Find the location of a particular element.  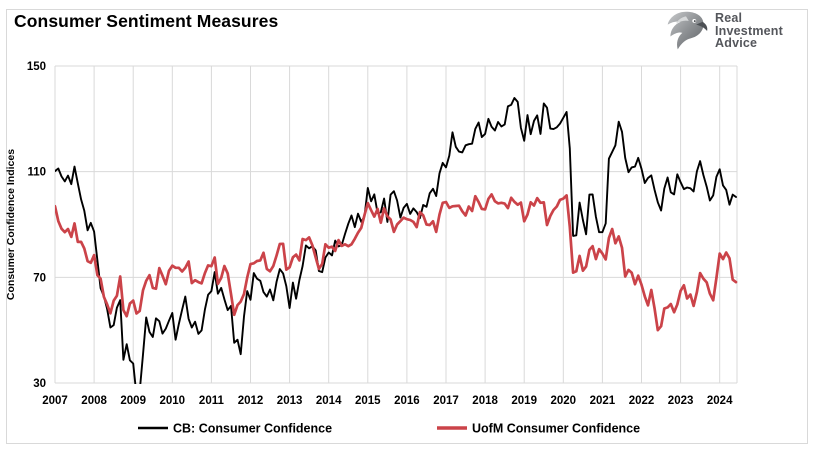

x-tick-label: 2014 is located at coordinates (329, 401).